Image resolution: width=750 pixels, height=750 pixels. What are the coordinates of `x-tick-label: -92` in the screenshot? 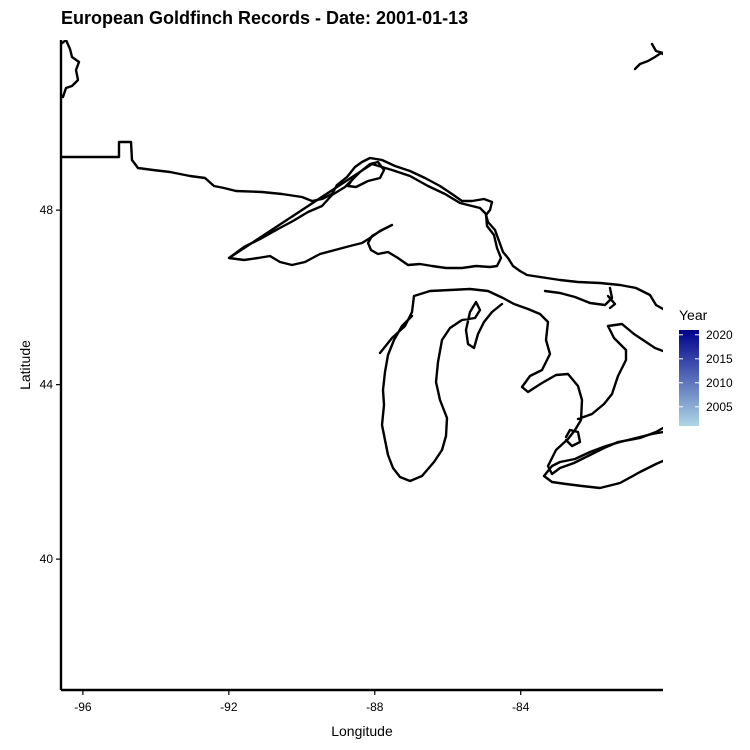 It's located at (229, 707).